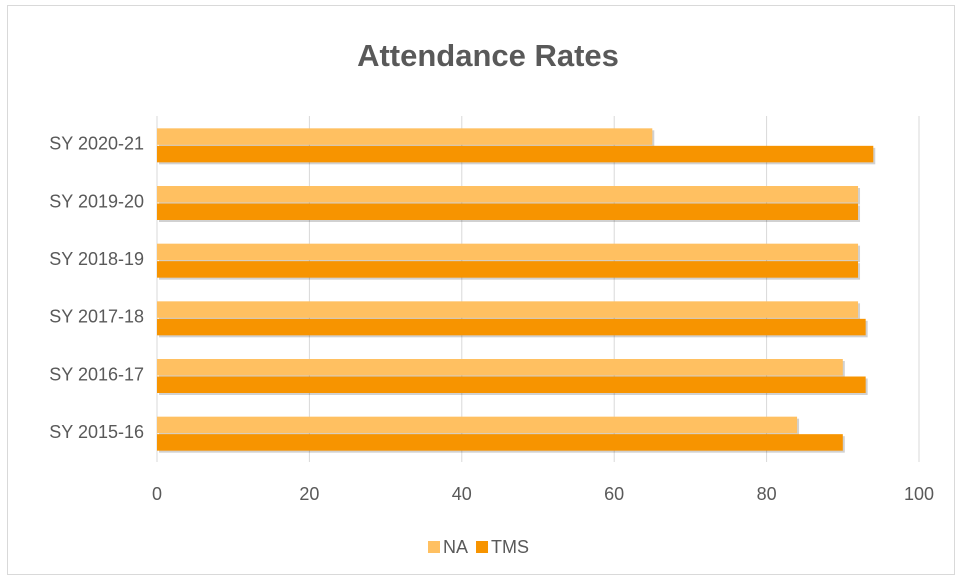 The height and width of the screenshot is (577, 956). What do you see at coordinates (488, 55) in the screenshot?
I see `chart-title: Attendance Rates` at bounding box center [488, 55].